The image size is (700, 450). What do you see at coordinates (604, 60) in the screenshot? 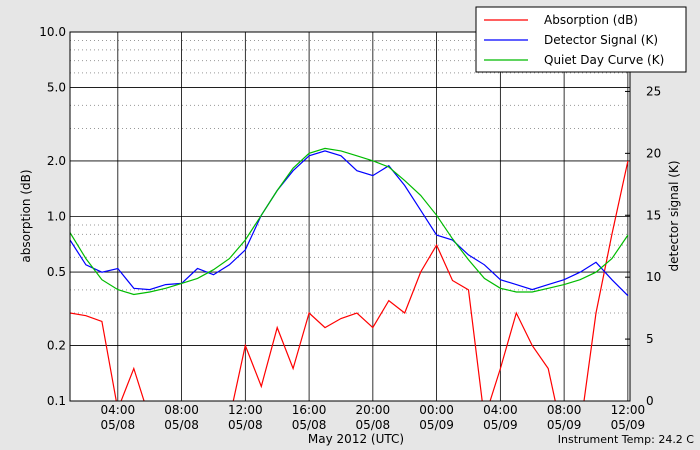
I see `legend-label: Quiet Day Curve (K)` at bounding box center [604, 60].